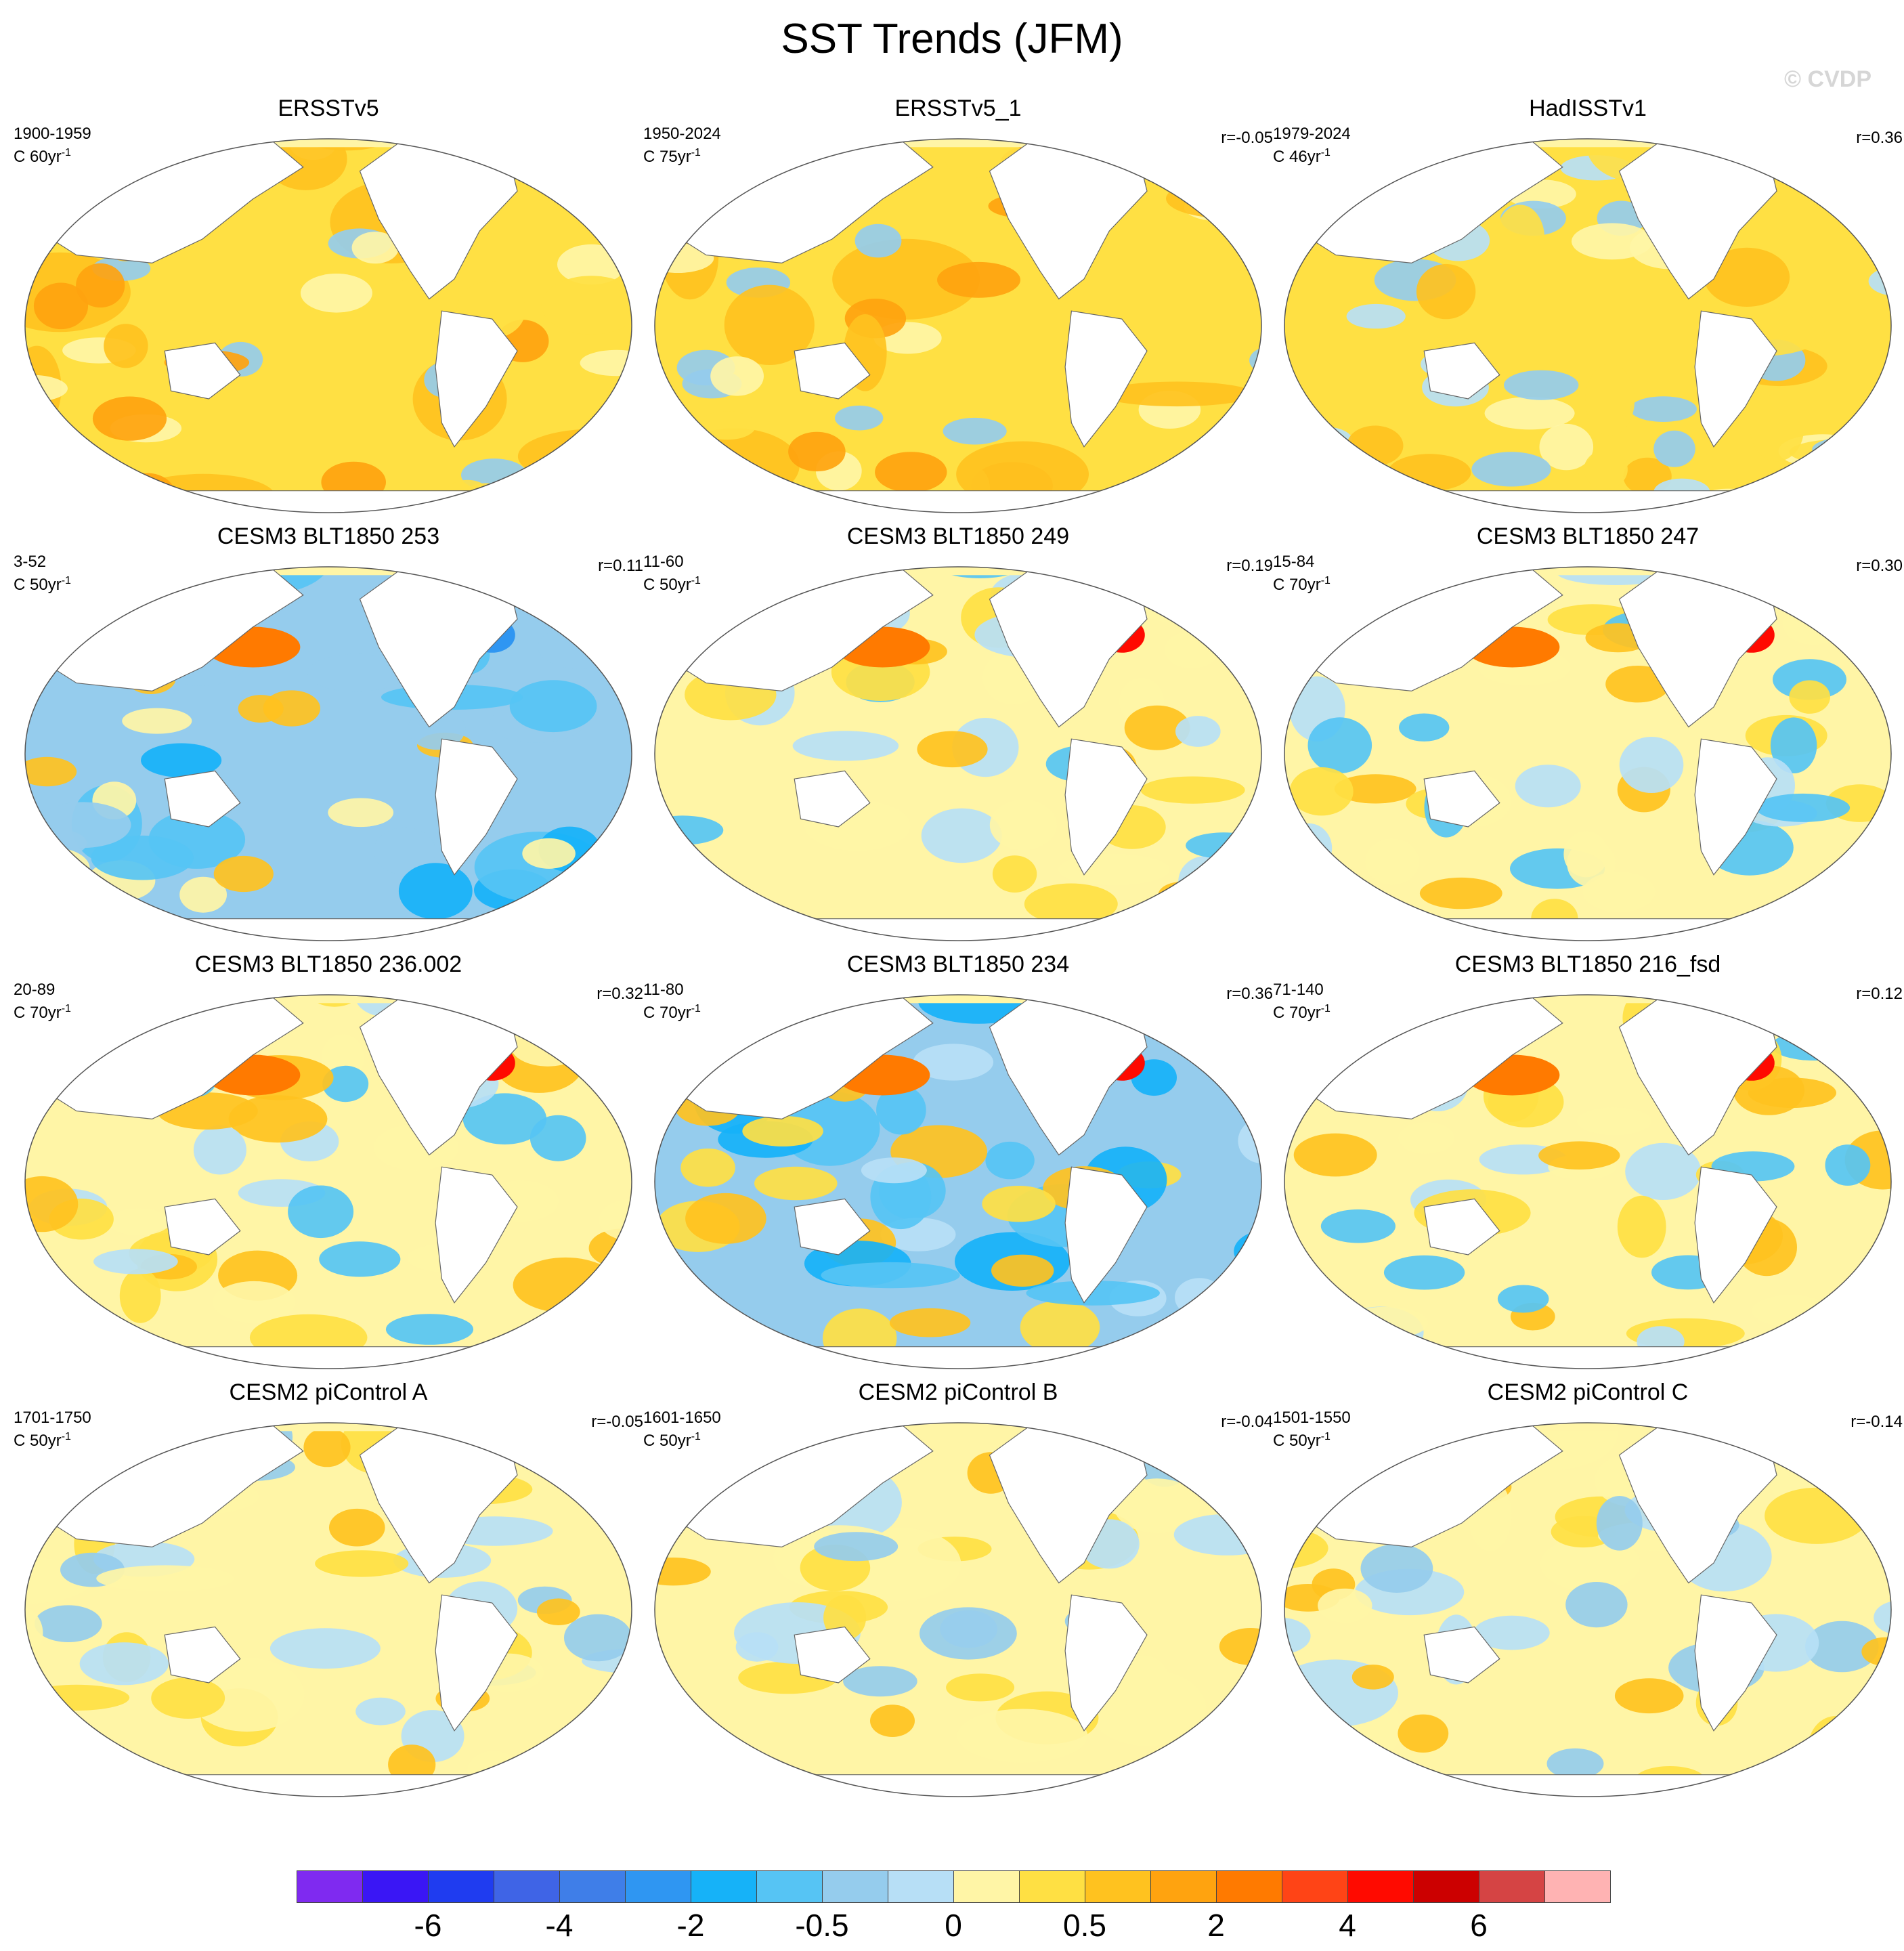 The image size is (1904, 1951). I want to click on panel-period: 1900-1959, so click(53, 134).